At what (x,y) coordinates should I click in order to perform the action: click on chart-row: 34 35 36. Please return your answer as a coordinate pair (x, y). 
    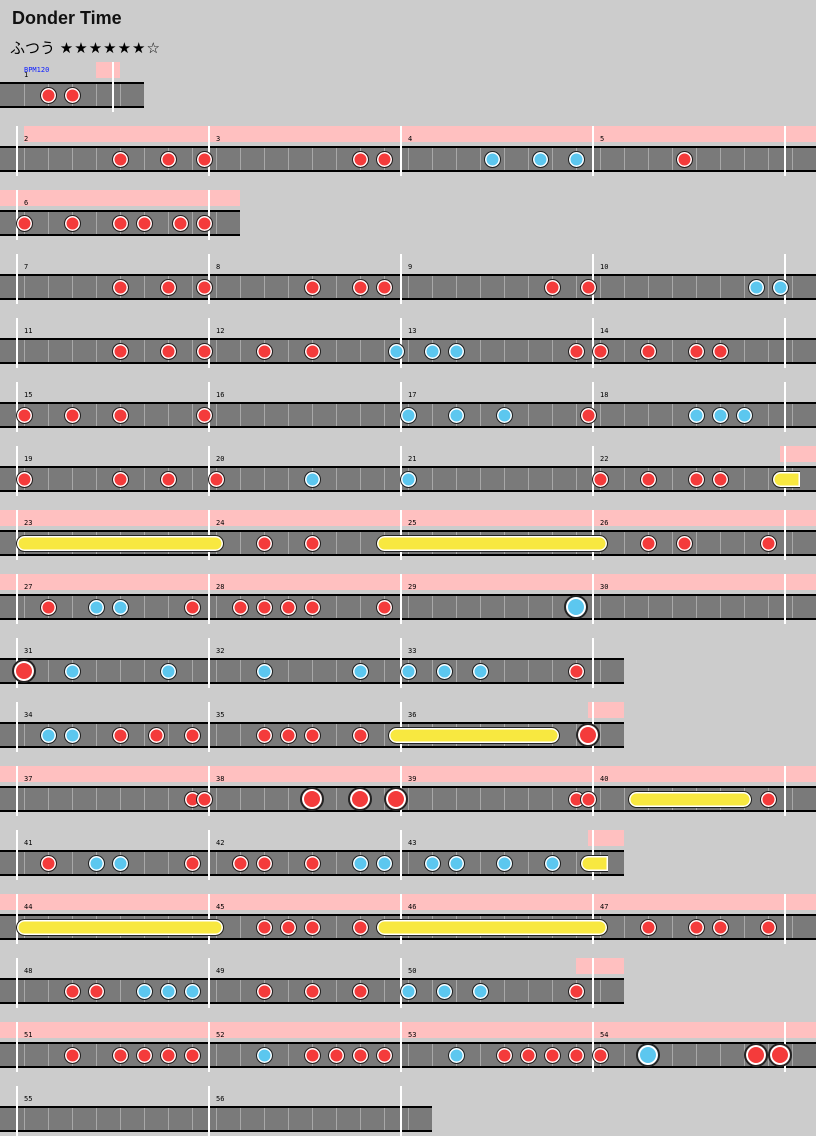
    Looking at the image, I should click on (312, 727).